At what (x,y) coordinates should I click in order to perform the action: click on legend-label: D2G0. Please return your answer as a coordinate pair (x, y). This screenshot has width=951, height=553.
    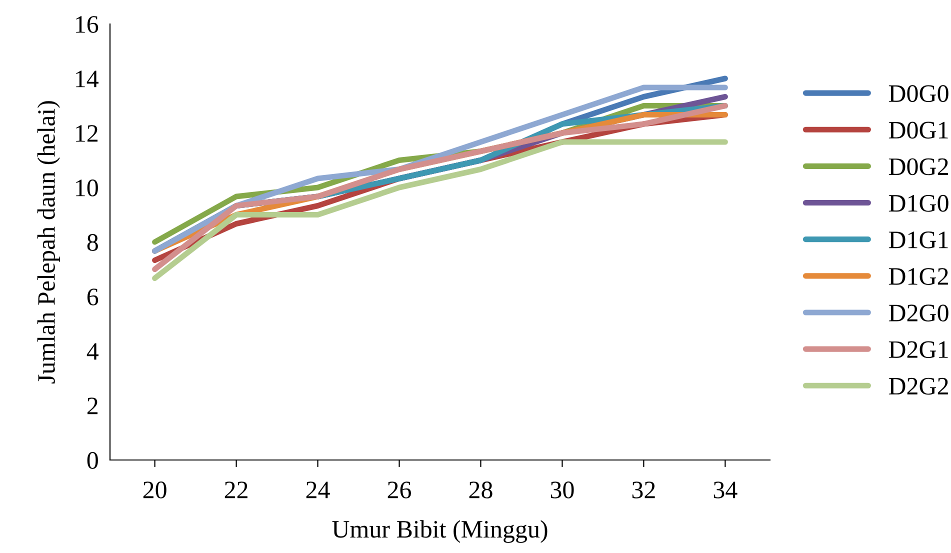
    Looking at the image, I should click on (918, 313).